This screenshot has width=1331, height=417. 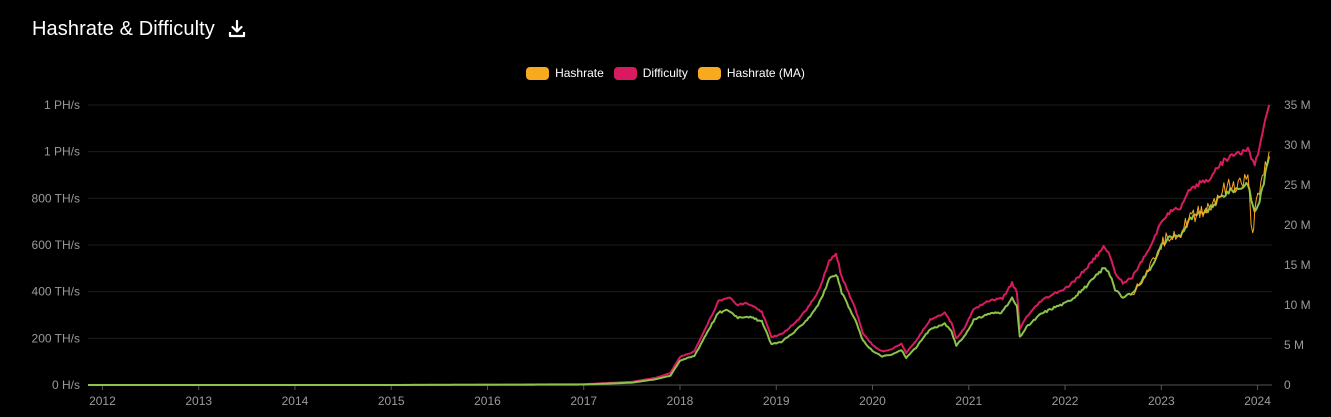 What do you see at coordinates (102, 401) in the screenshot?
I see `x-tick-label: 2012` at bounding box center [102, 401].